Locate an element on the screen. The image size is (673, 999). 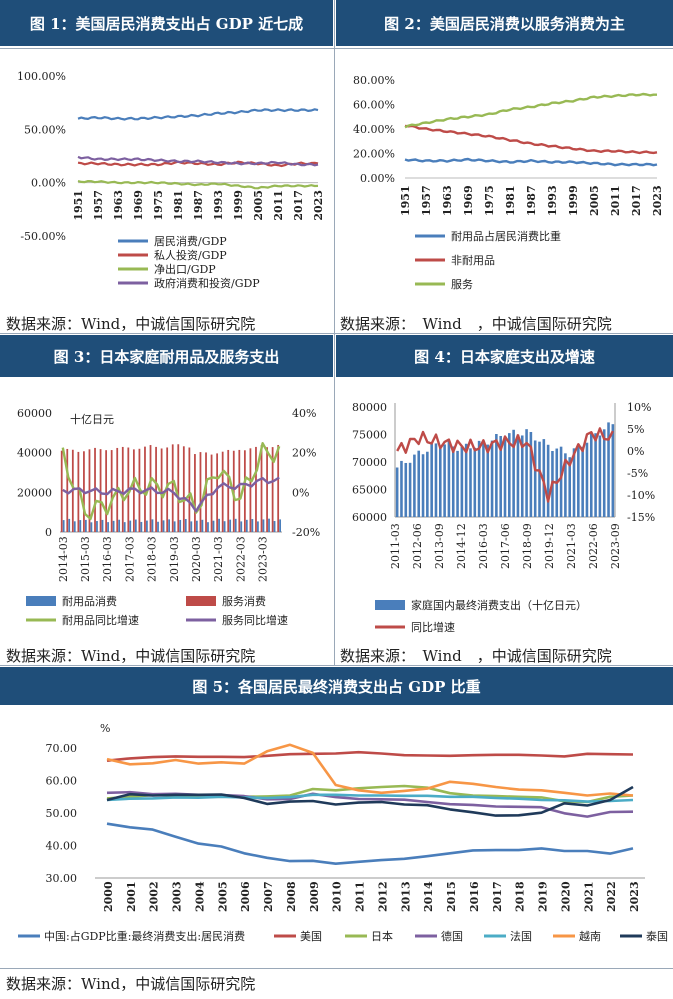
x-tick-label: 2007 is located at coordinates (268, 896).